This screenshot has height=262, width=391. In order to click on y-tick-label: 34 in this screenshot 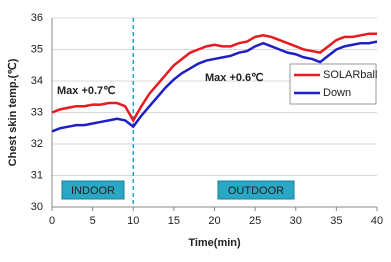, I will do `click(37, 81)`.